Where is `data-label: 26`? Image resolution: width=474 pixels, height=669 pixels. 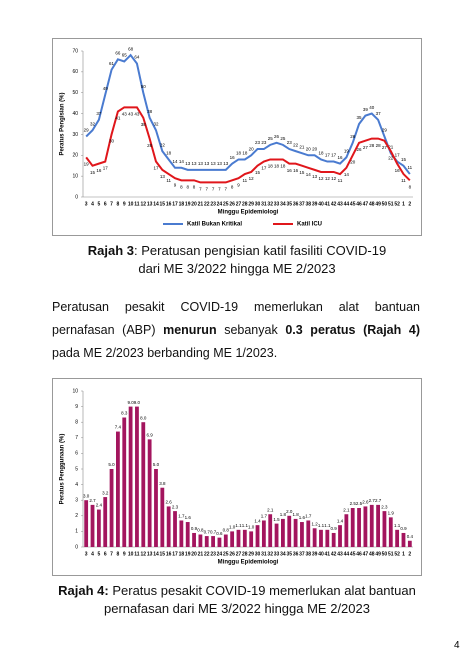 data-label: 26 is located at coordinates (360, 149).